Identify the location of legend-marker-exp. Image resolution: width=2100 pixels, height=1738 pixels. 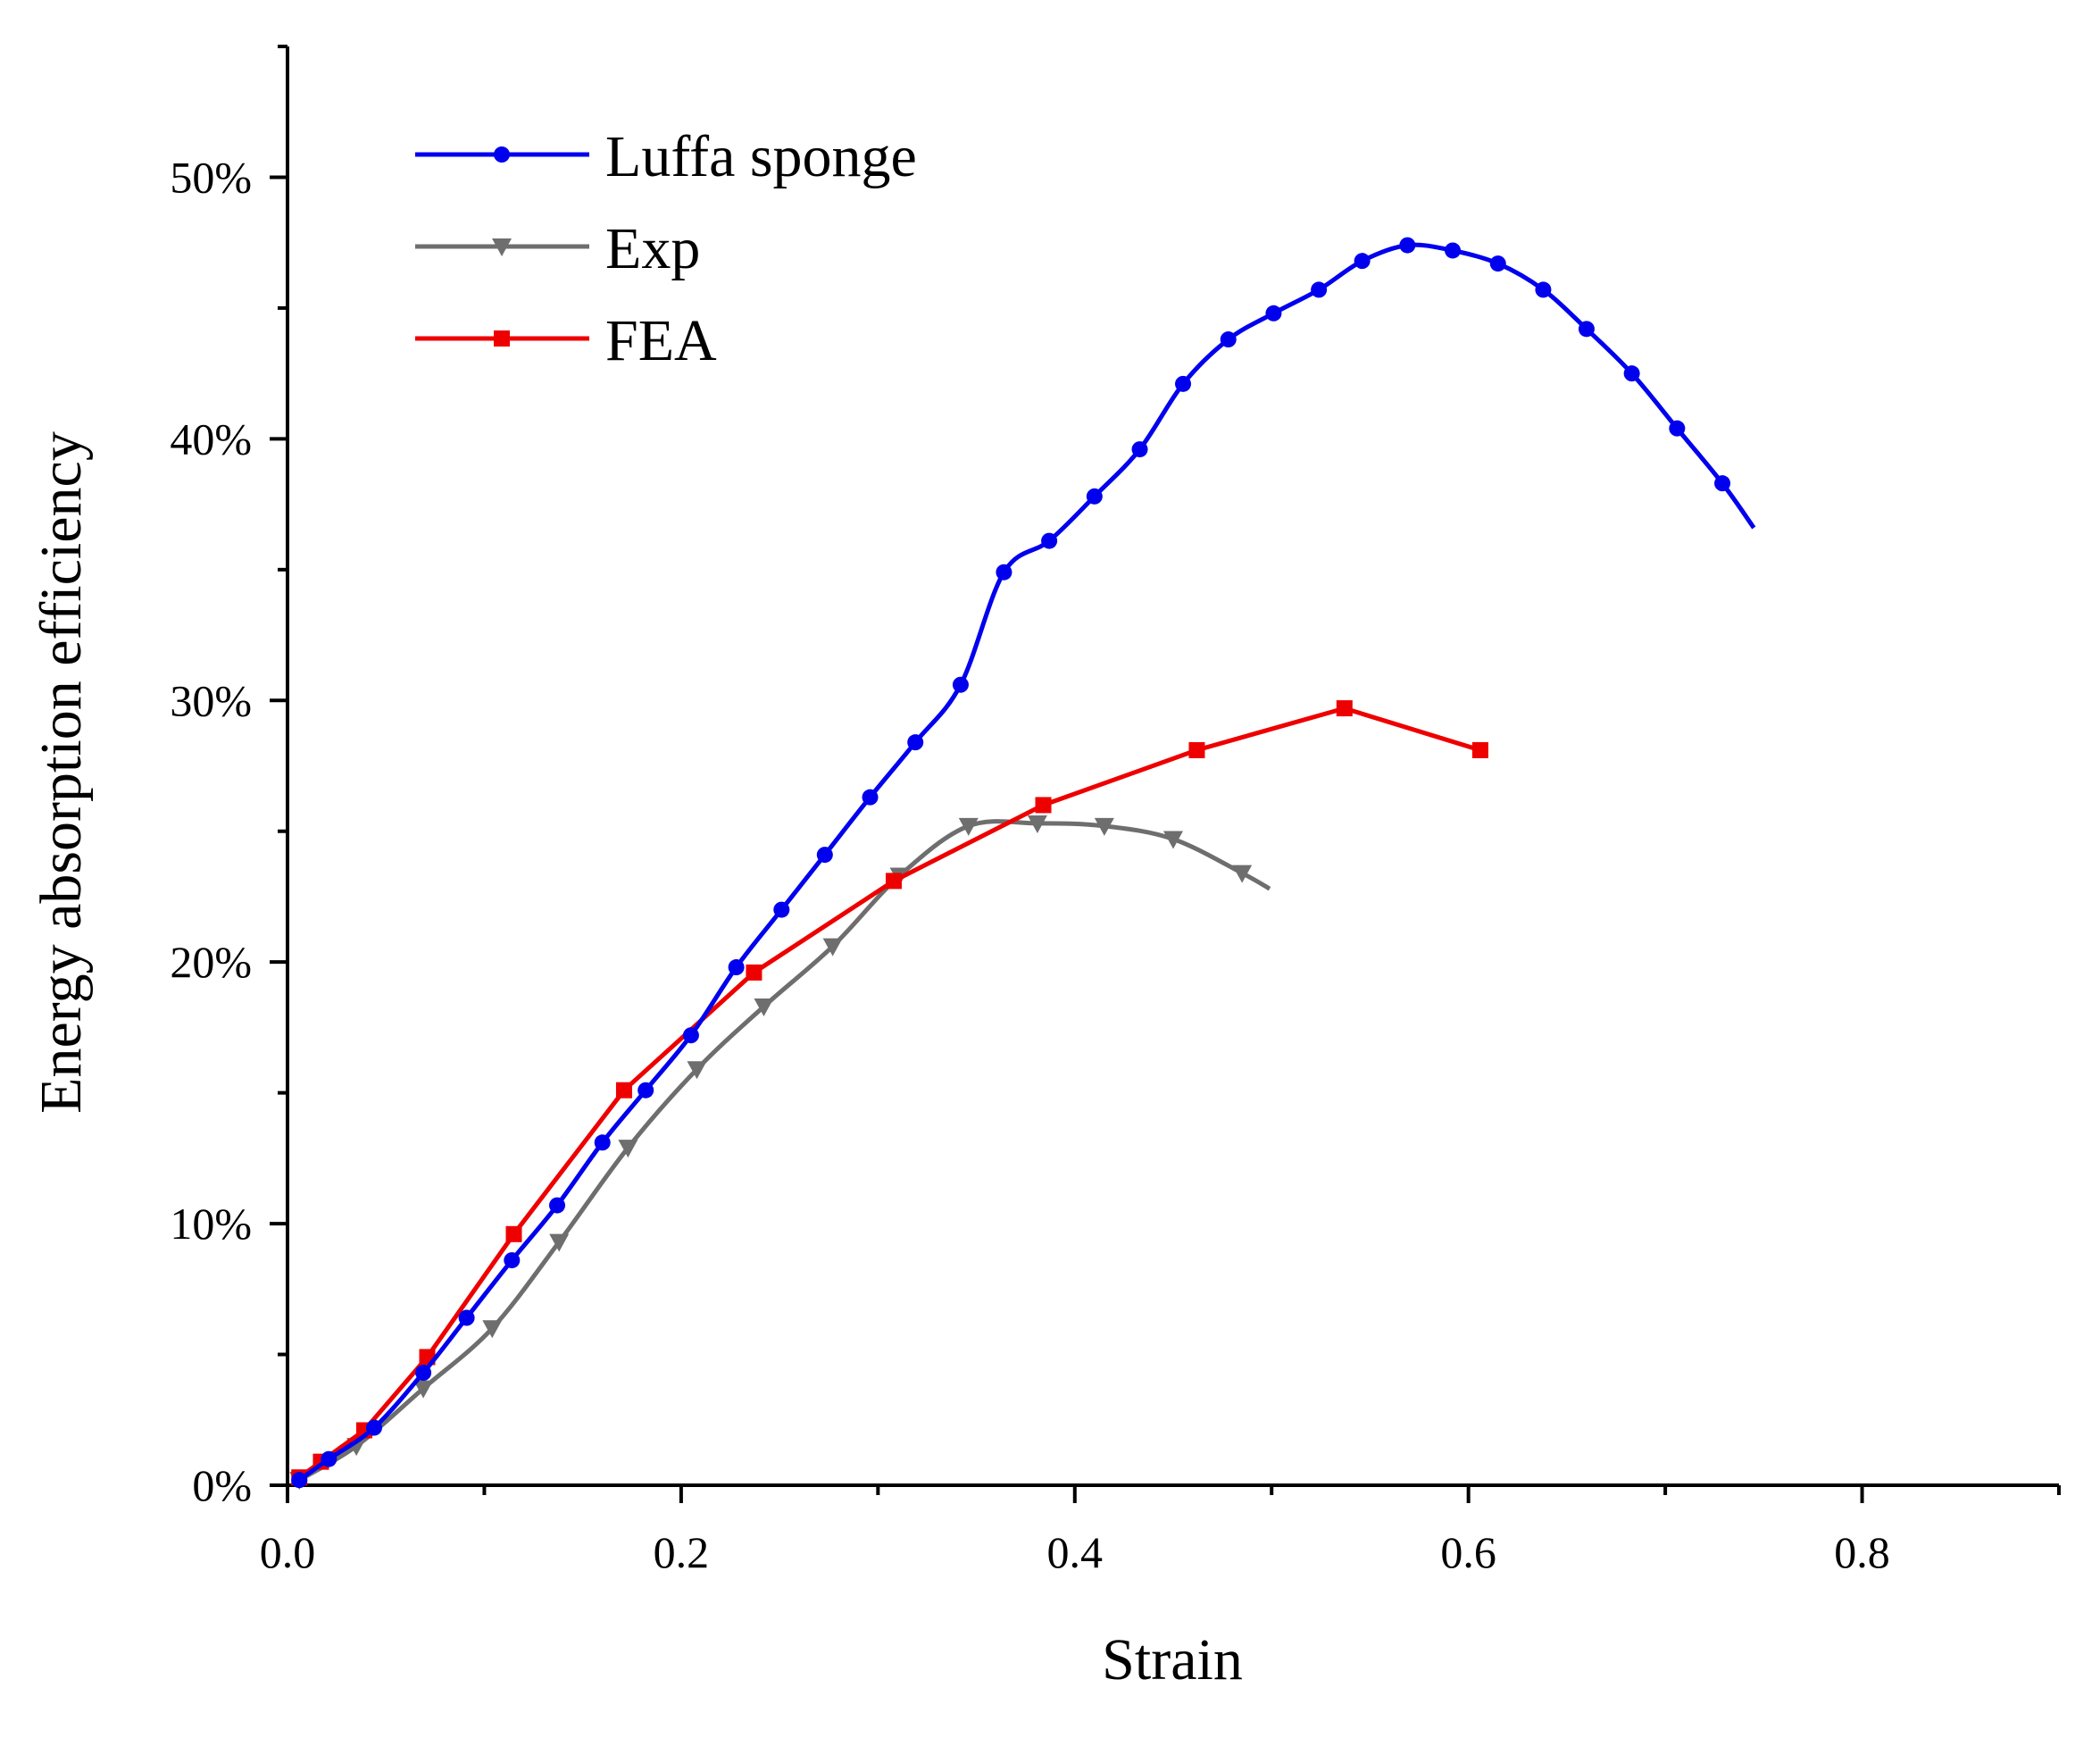
(502, 247).